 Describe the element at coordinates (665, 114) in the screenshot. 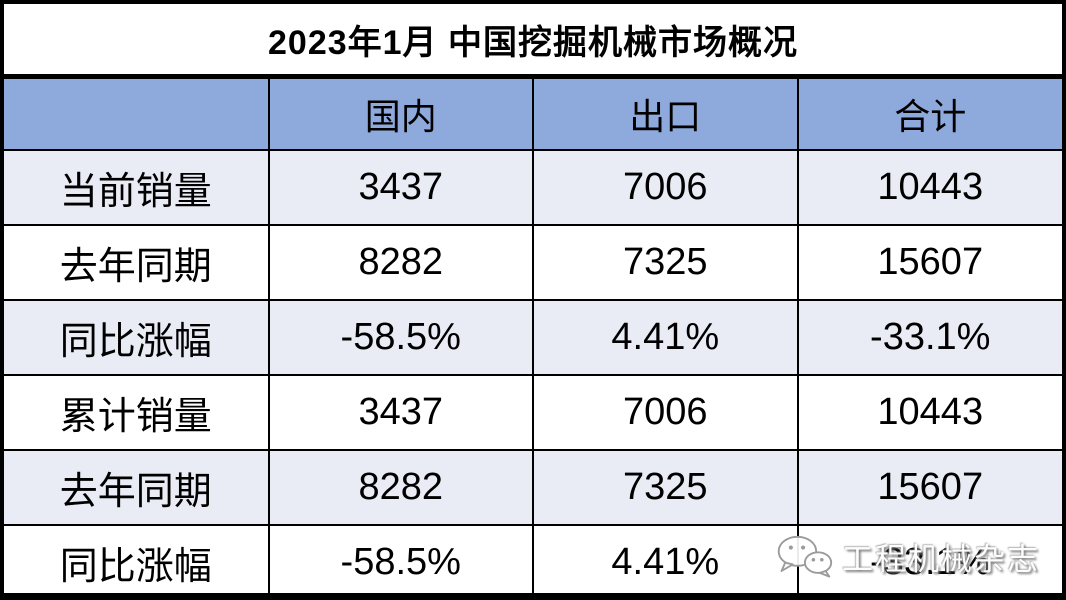

I see `col-header-export: 出口` at that location.